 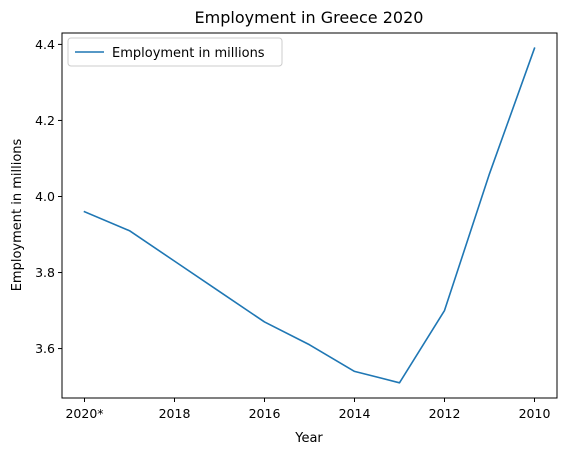 I want to click on legend-box, so click(x=175, y=52).